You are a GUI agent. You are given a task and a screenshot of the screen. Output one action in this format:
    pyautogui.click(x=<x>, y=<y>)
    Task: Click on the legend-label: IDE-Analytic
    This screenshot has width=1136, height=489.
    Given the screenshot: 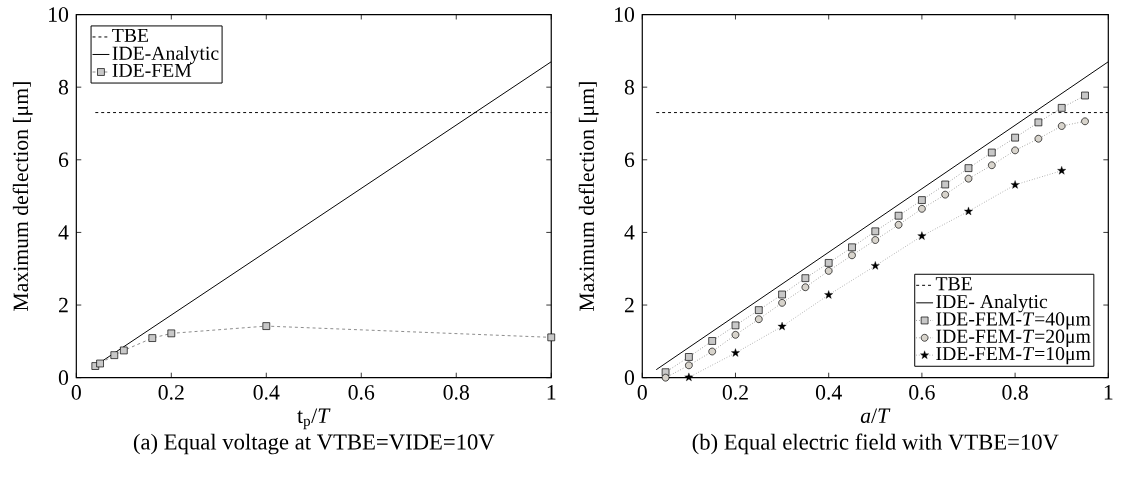 What is the action you would take?
    pyautogui.click(x=165, y=54)
    